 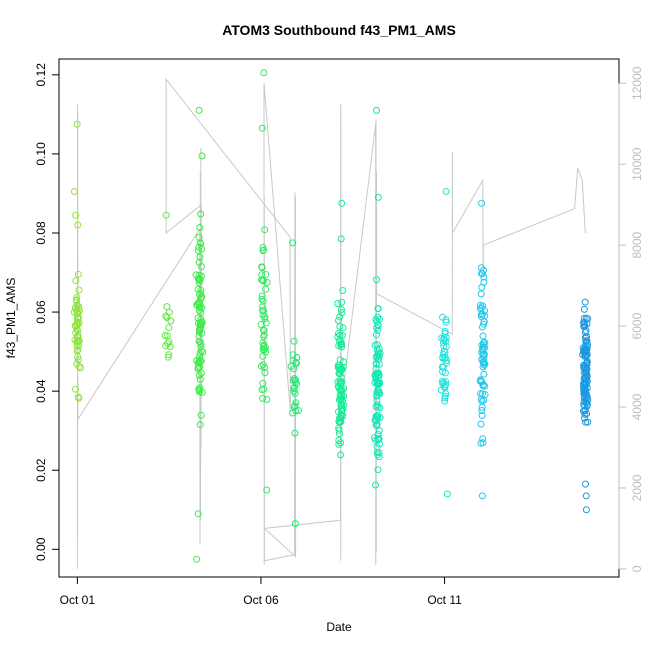 What do you see at coordinates (78, 600) in the screenshot?
I see `x-tick-label: Oct 01` at bounding box center [78, 600].